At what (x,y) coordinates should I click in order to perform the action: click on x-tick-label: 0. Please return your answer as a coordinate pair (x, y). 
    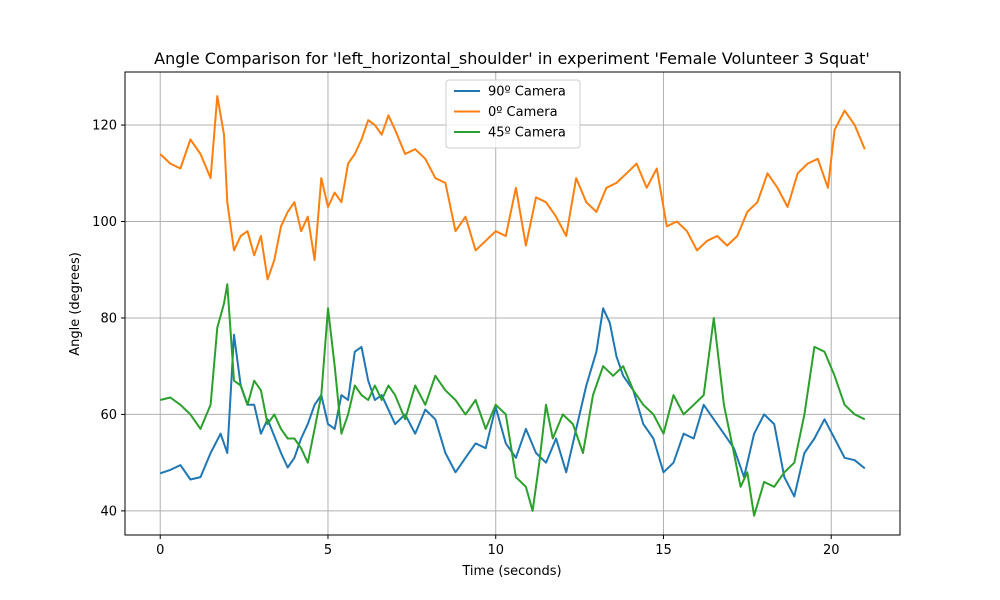
    Looking at the image, I should click on (160, 550).